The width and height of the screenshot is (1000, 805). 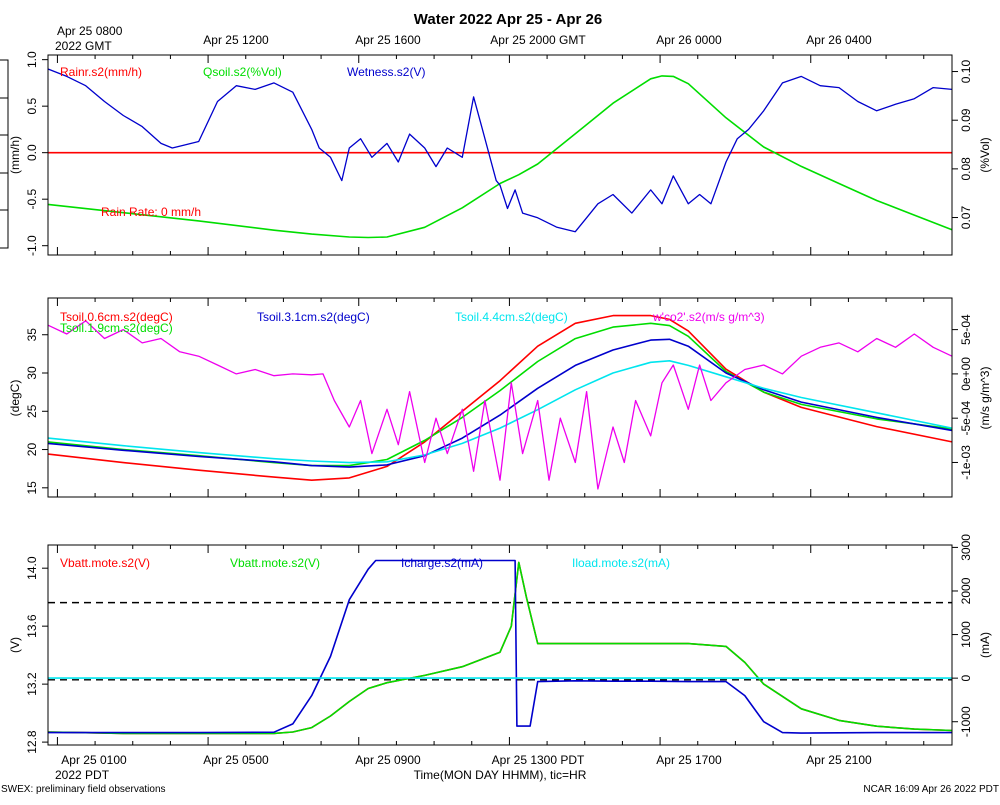 I want to click on legend-tsoil-06: Tsoil.0.6cm.s2(degC), so click(x=116, y=317).